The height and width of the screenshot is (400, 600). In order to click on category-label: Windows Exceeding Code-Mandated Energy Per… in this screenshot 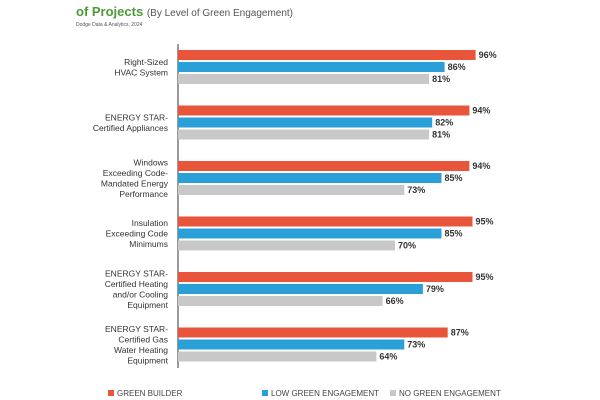, I will do `click(135, 178)`.